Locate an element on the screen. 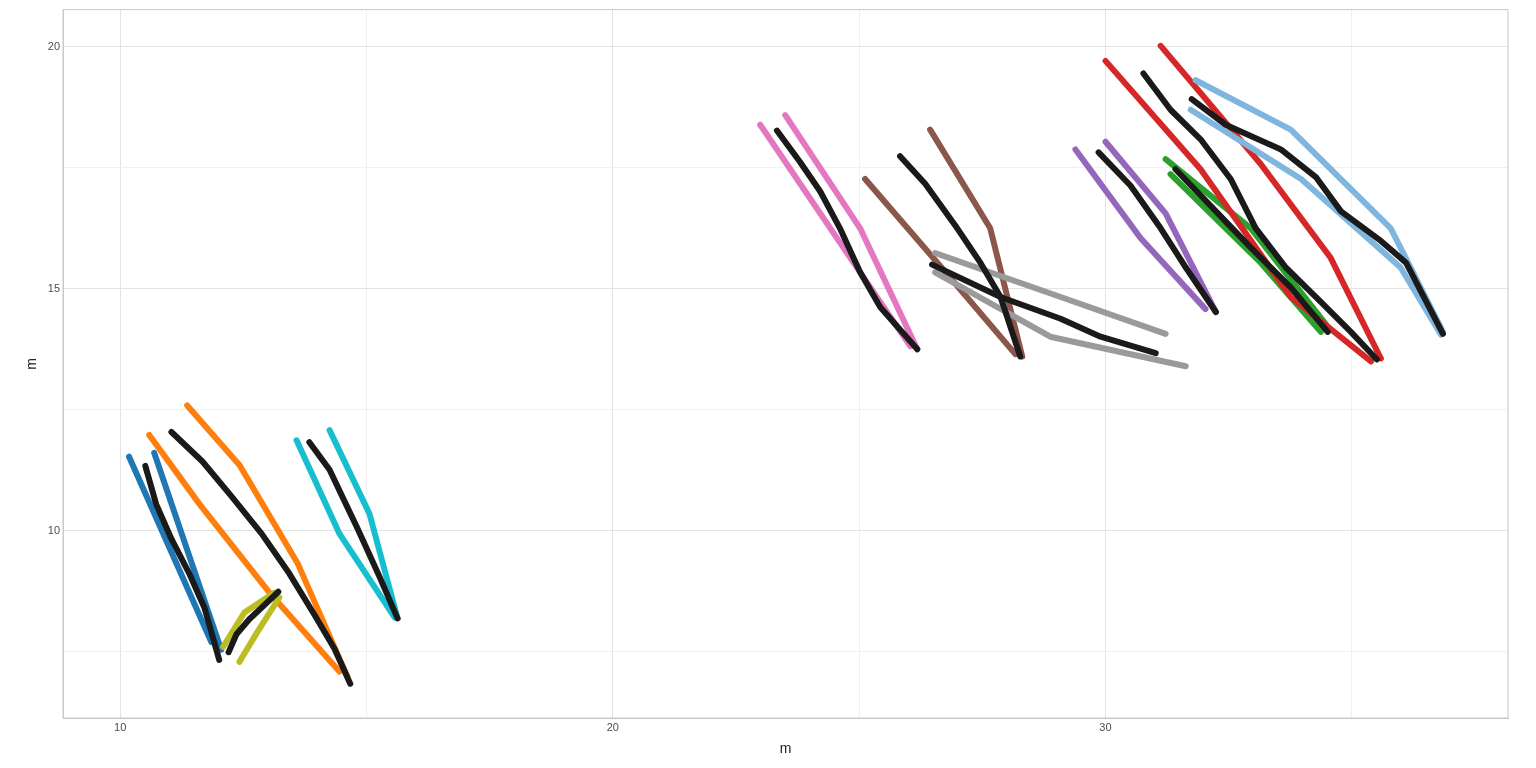 Image resolution: width=1536 pixels, height=768 pixels. y-tick-label: 10 is located at coordinates (54, 529).